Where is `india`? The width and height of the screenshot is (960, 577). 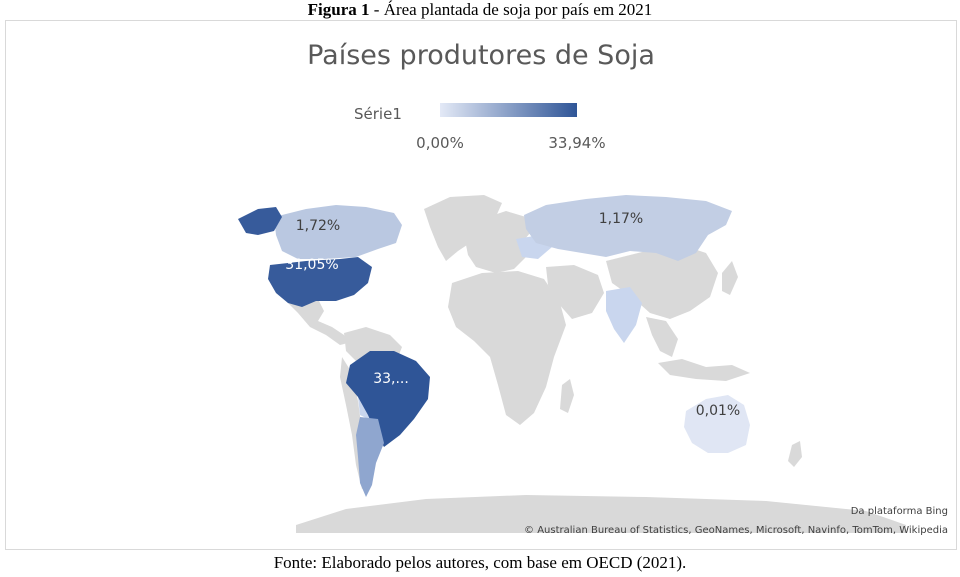 india is located at coordinates (624, 315).